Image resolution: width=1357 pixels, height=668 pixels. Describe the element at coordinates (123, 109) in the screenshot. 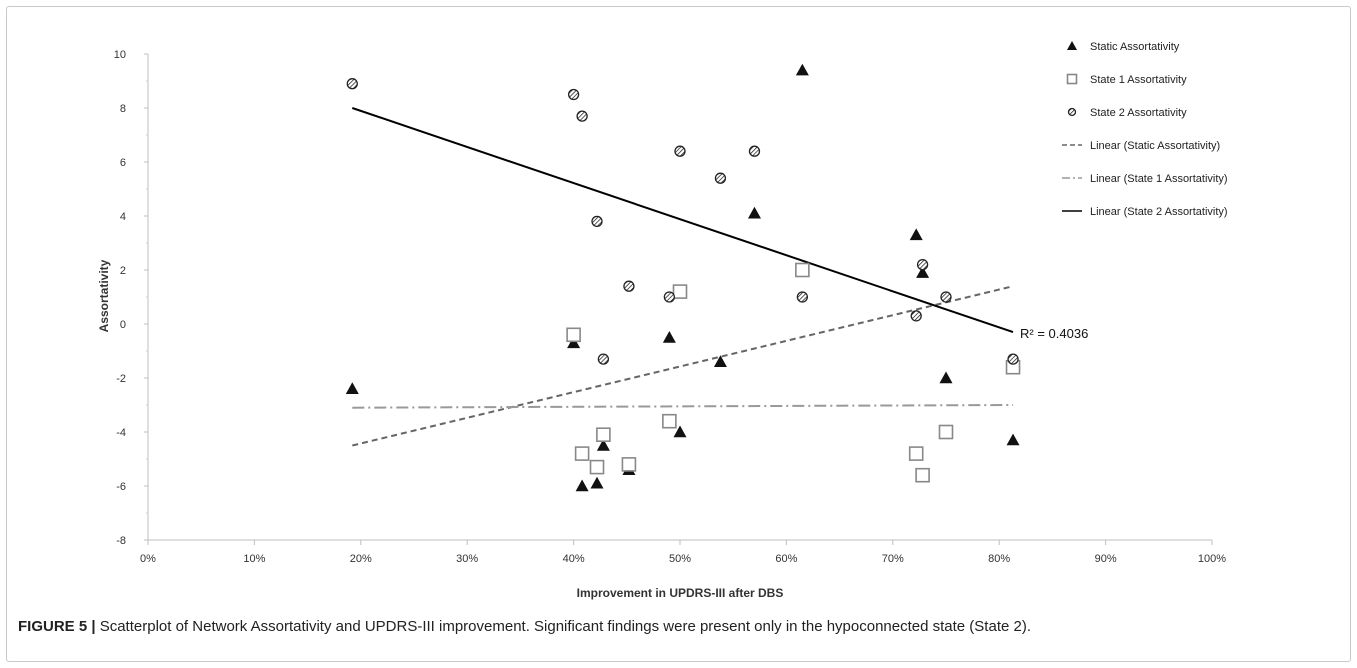

I see `y-tick-label: 8` at that location.